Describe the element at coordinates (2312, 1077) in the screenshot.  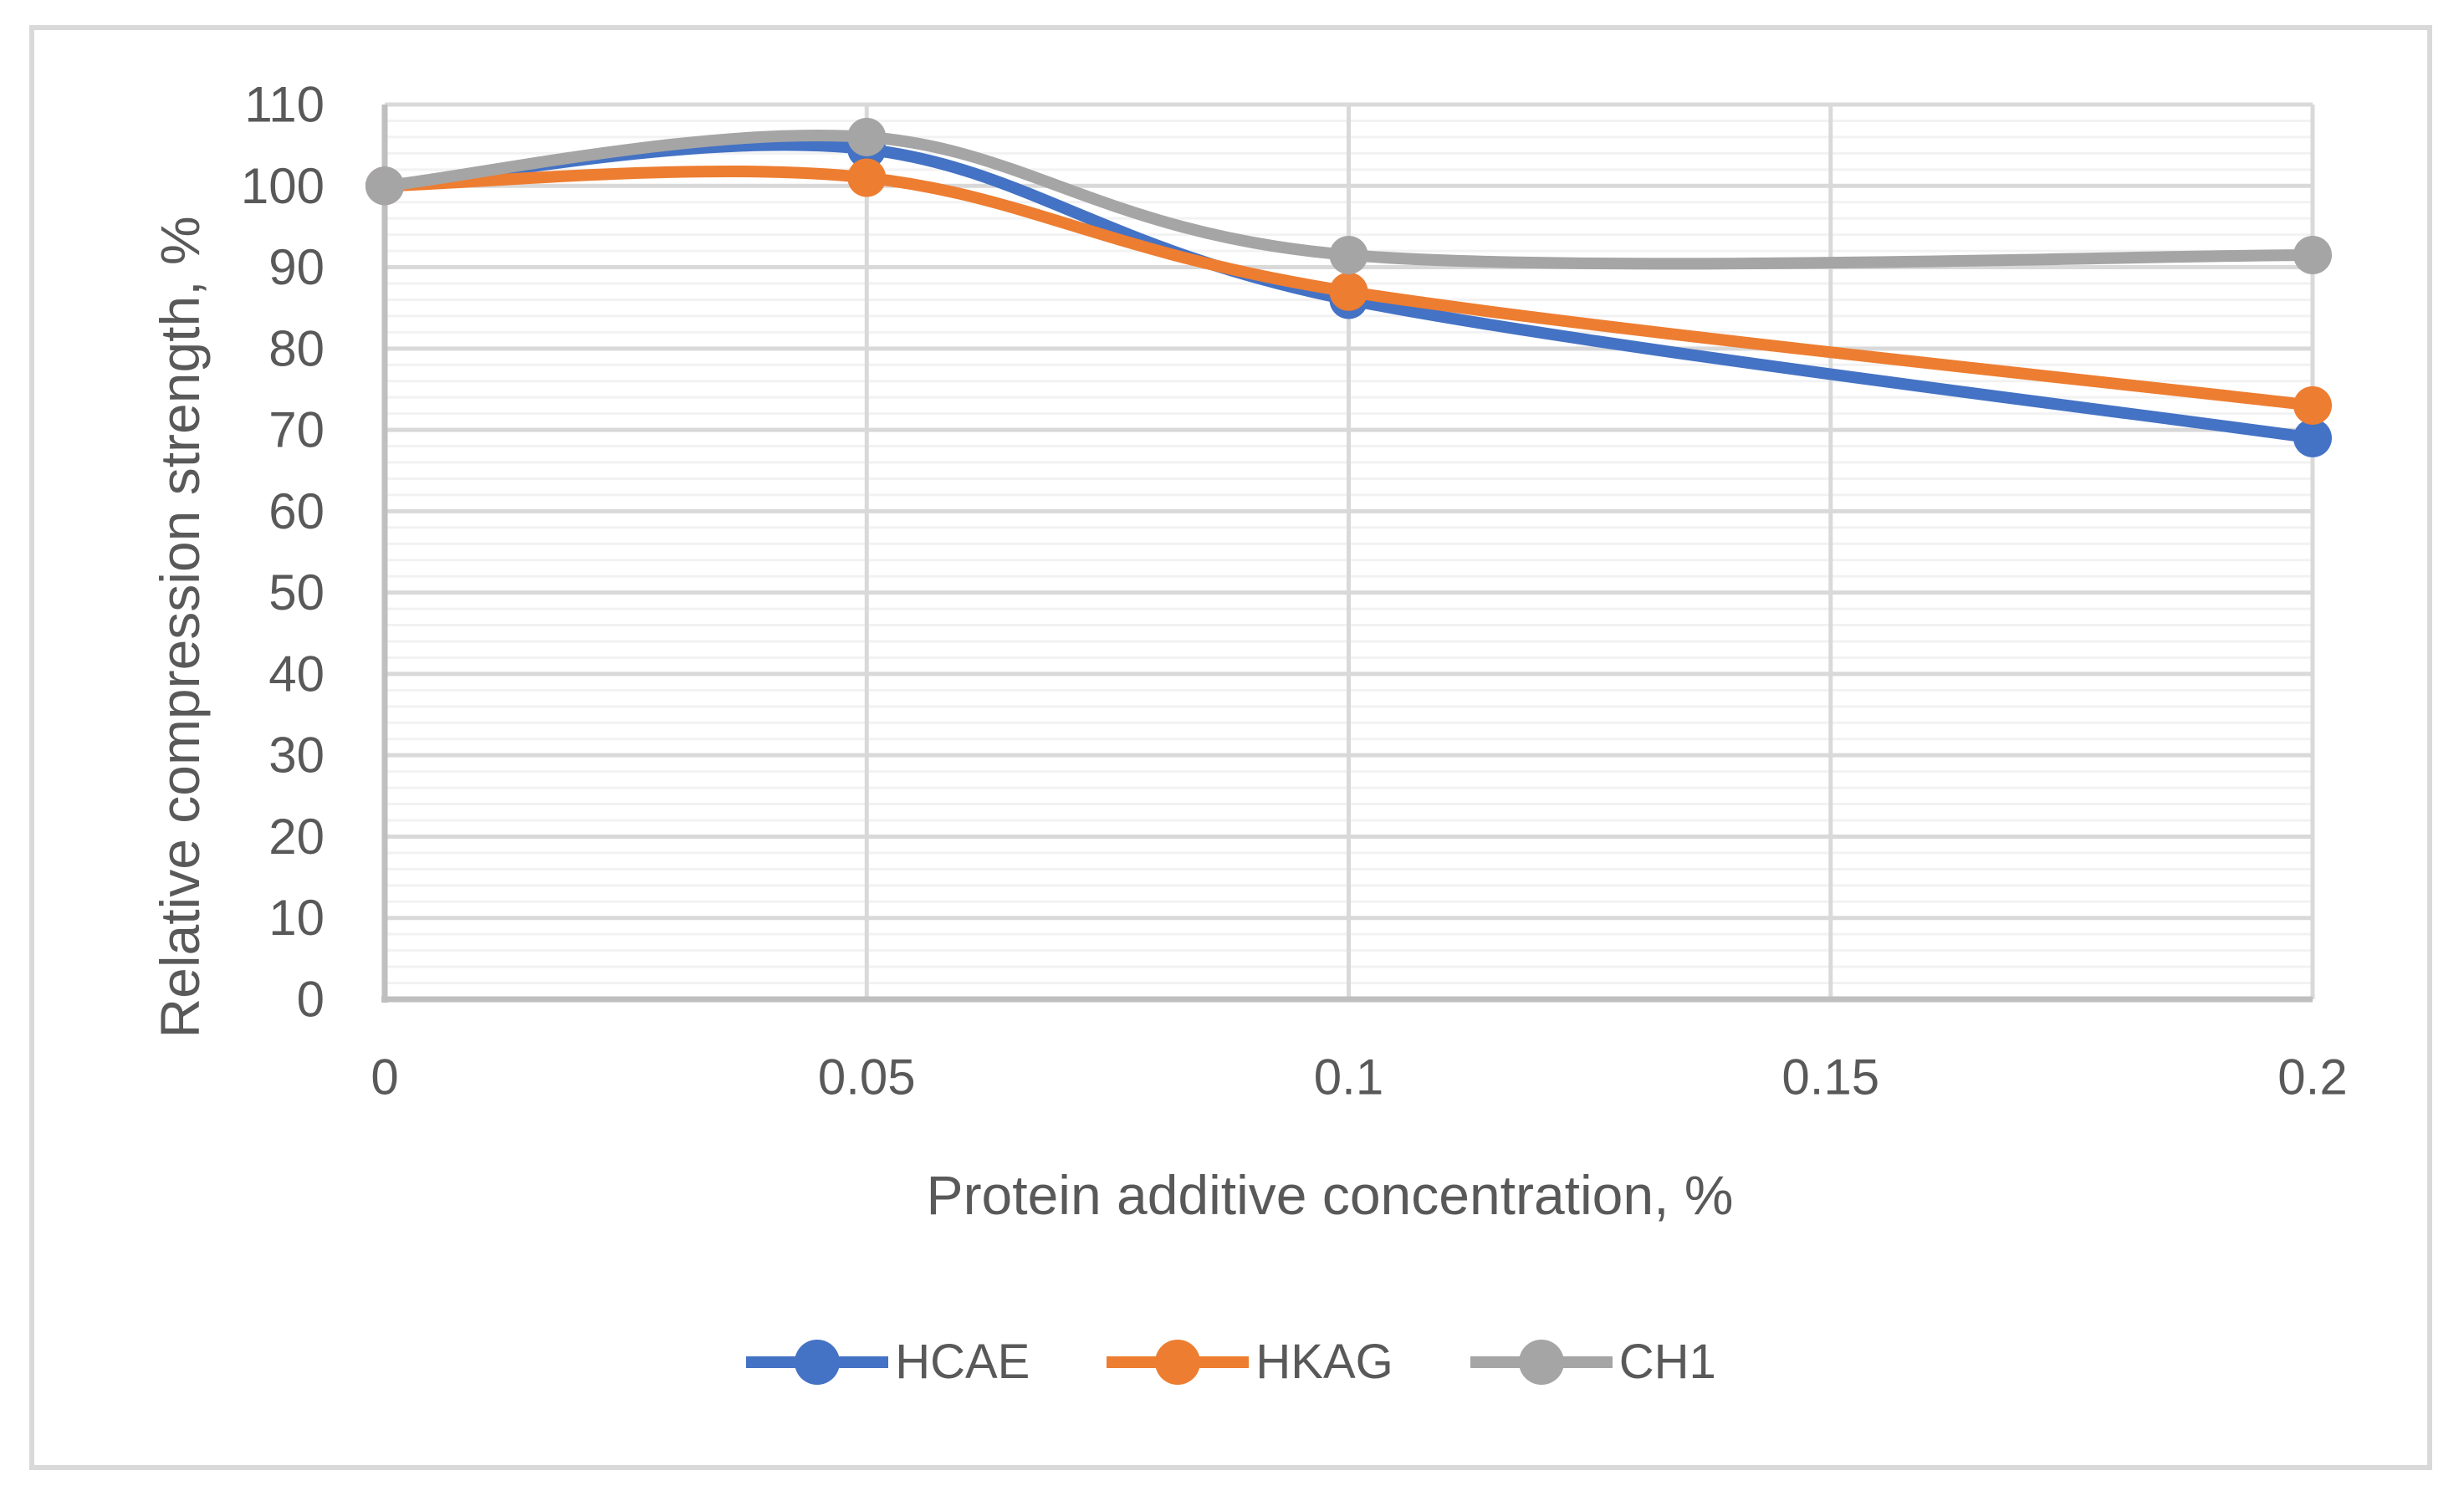
I see `x-tick-label: 0.2` at that location.